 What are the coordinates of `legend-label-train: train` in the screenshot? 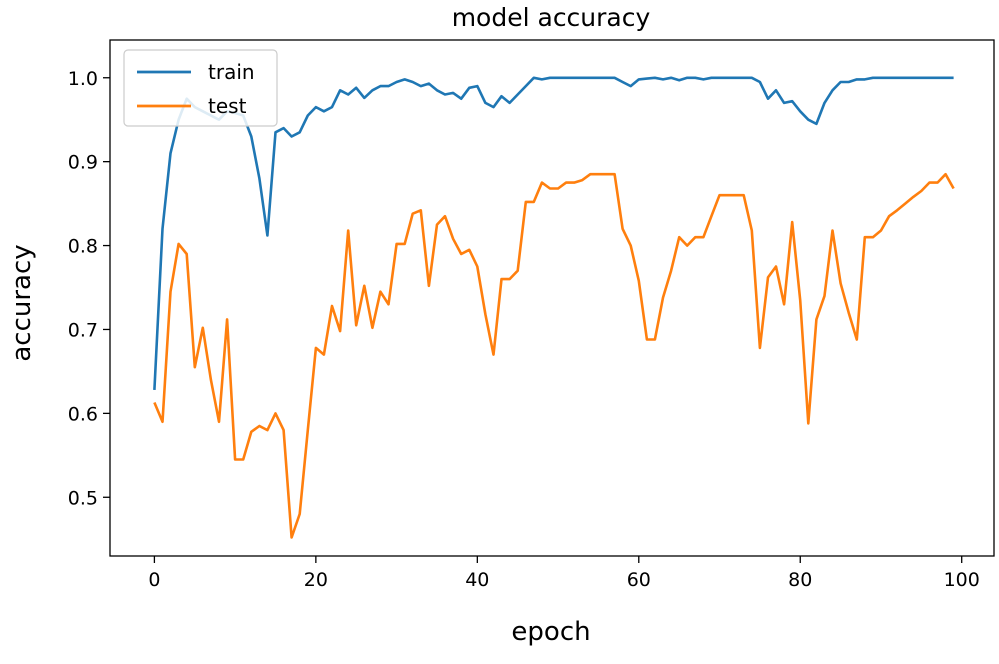 It's located at (231, 72).